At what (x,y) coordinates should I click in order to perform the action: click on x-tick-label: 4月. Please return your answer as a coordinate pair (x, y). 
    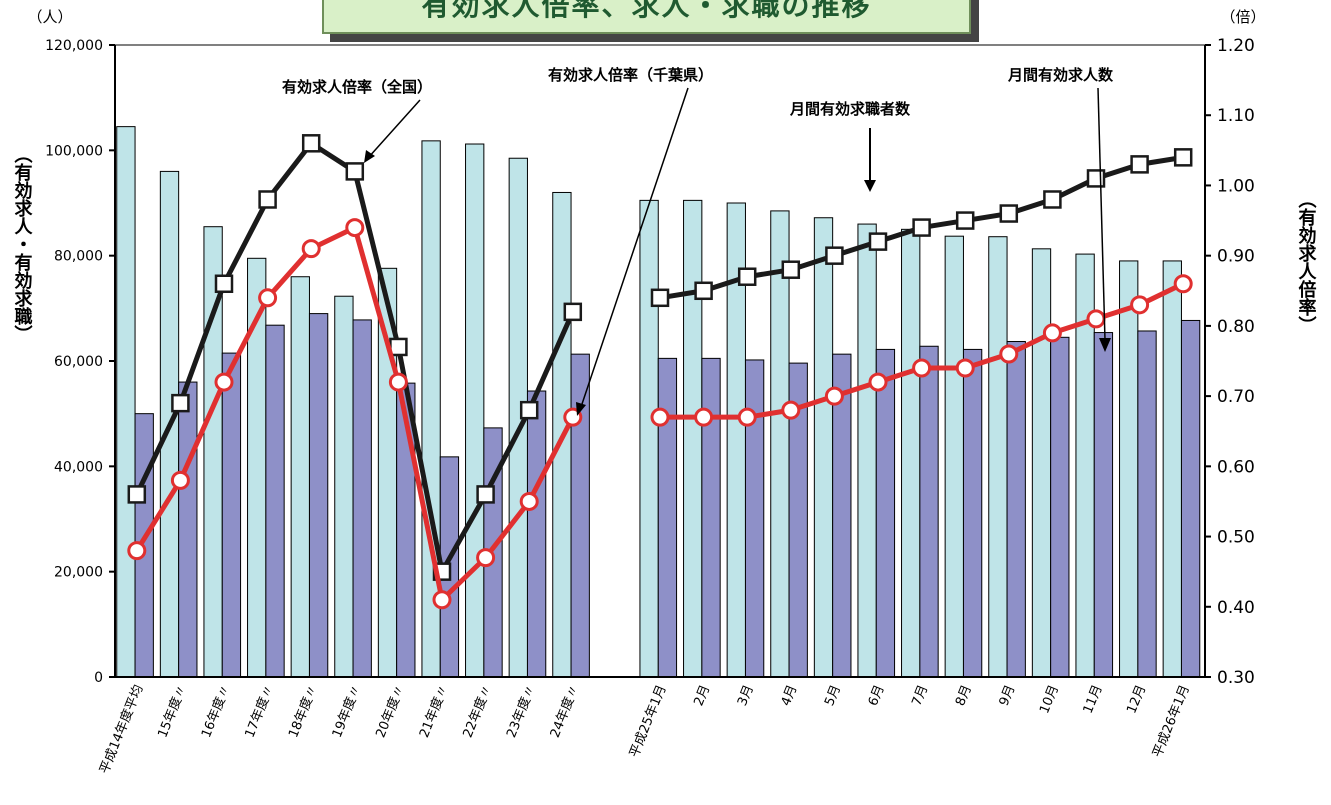
    Looking at the image, I should click on (790, 695).